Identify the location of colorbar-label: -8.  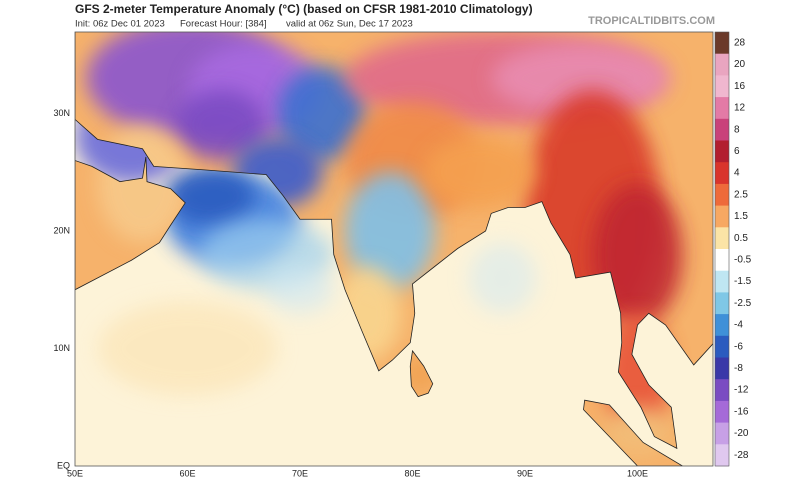
(738, 368).